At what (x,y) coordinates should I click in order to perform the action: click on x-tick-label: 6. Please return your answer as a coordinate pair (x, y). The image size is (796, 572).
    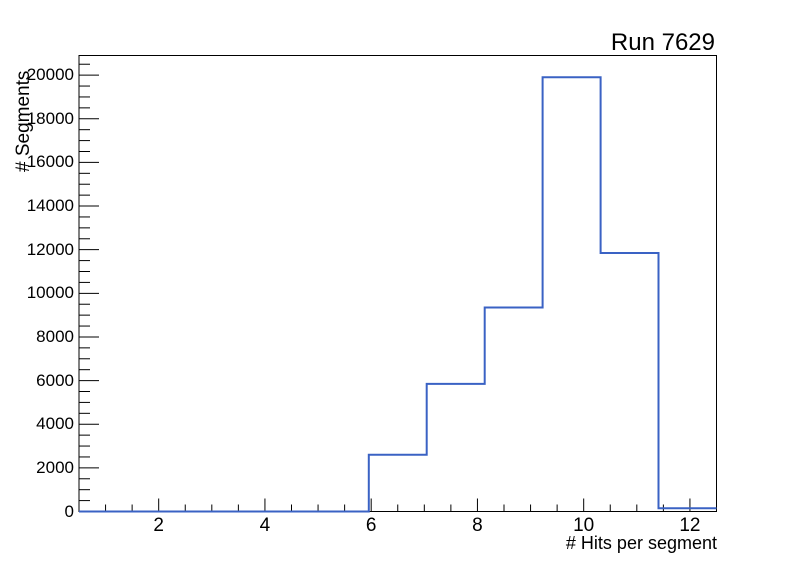
    Looking at the image, I should click on (371, 525).